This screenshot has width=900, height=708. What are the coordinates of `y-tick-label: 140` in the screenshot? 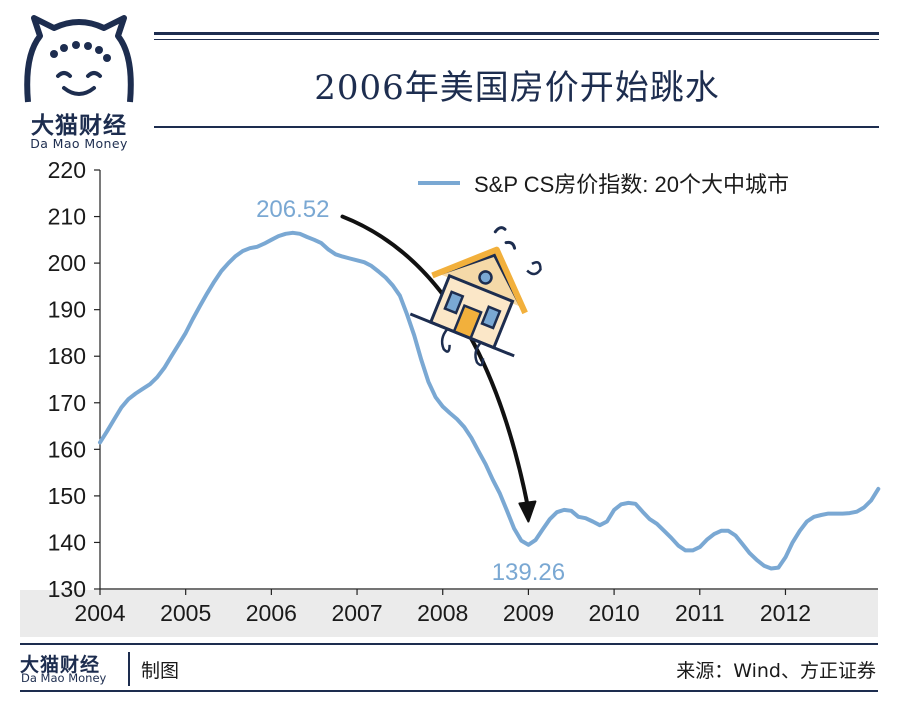 It's located at (67, 542).